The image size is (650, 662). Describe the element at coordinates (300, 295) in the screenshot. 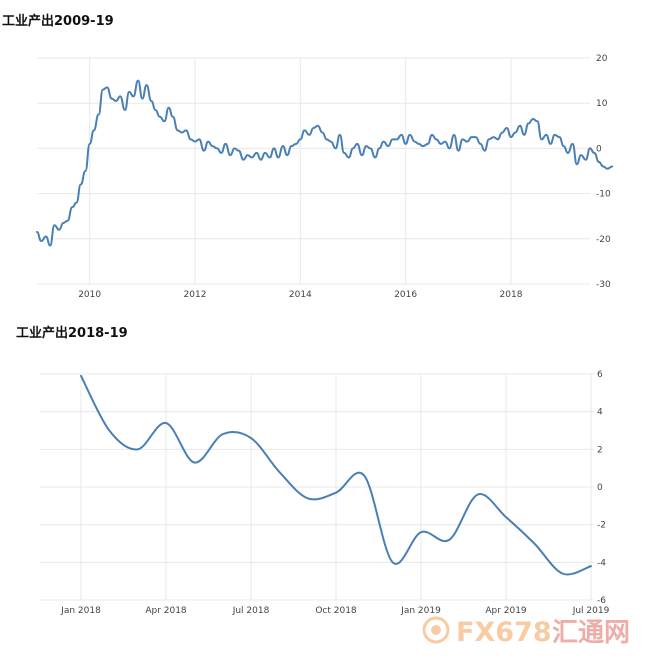

I see `chart-1-x-tick: 2014` at that location.